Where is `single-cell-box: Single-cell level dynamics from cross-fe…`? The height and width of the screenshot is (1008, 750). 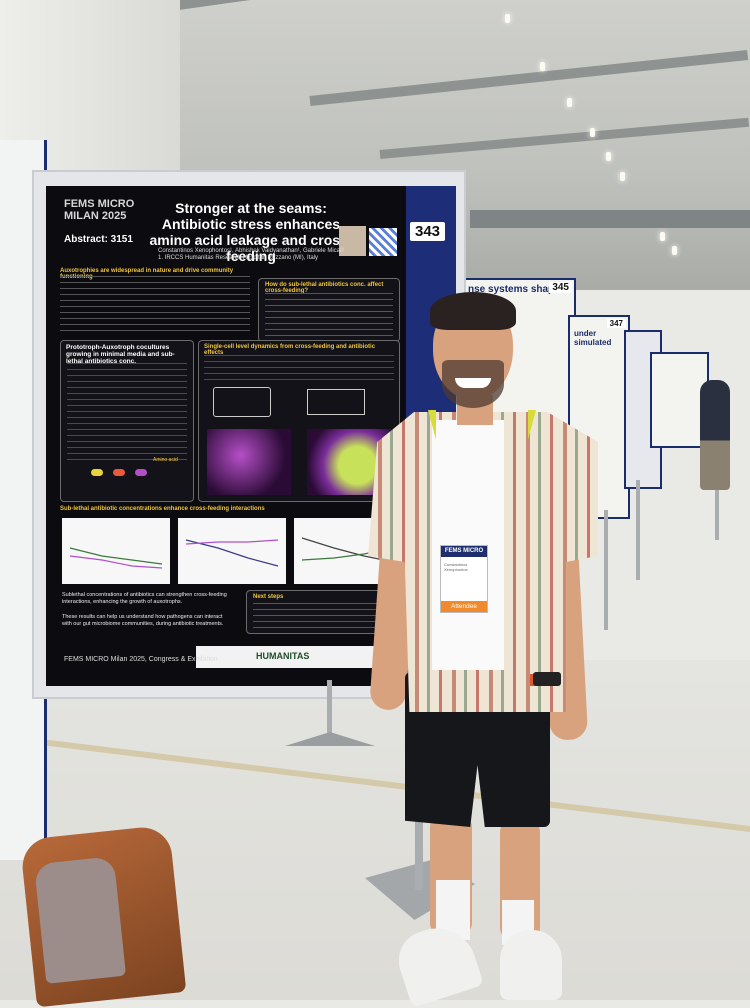
single-cell-box: Single-cell level dynamics from cross-fe… is located at coordinates (299, 421).